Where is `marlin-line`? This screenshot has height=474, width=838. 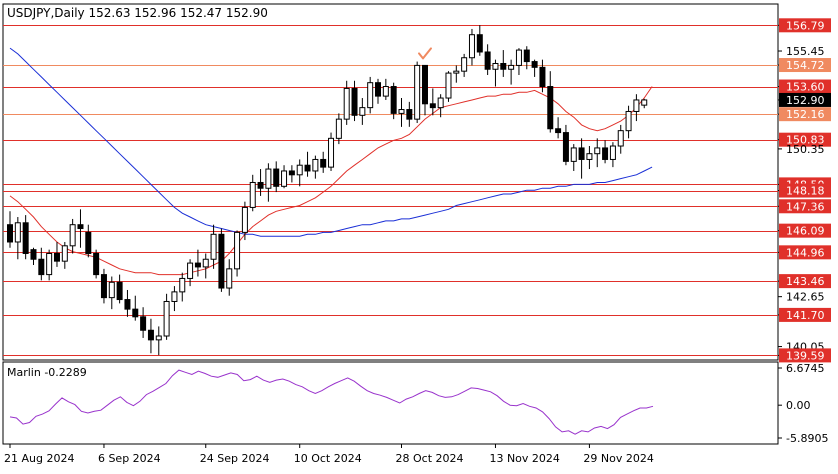
marlin-line is located at coordinates (331, 402).